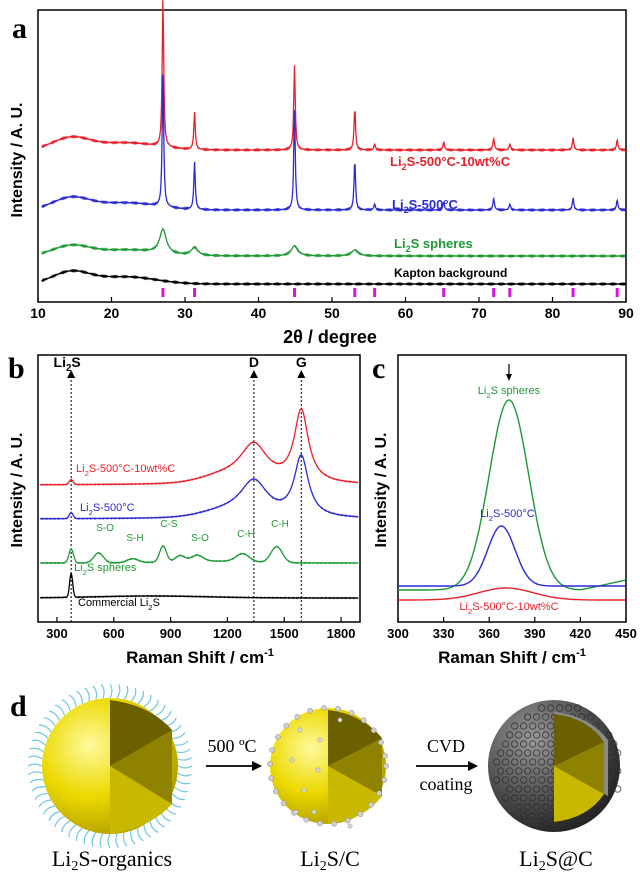 The width and height of the screenshot is (640, 876). Describe the element at coordinates (114, 633) in the screenshot. I see `panel-b-x-tick-label: 600` at that location.